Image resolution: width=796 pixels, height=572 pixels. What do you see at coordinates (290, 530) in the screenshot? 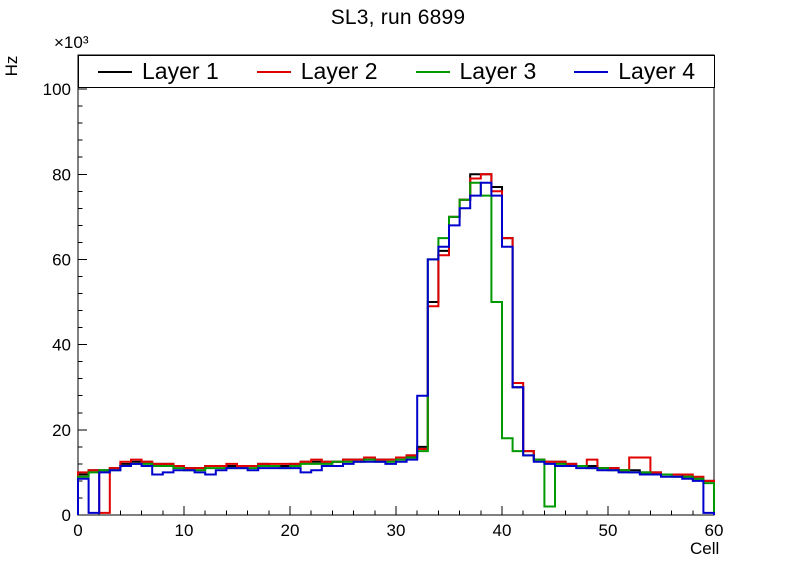
I see `x-tick-label: 20` at bounding box center [290, 530].